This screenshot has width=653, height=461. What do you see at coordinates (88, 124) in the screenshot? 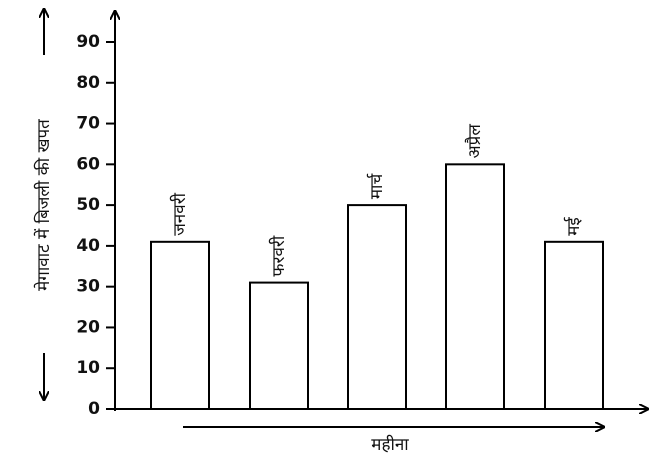
I see `y-tick-label: 70` at bounding box center [88, 124].